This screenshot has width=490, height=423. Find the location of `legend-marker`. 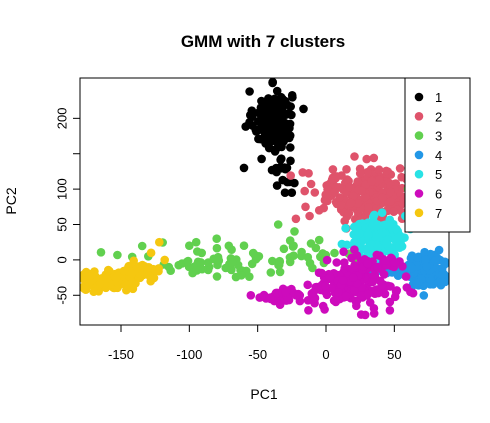

legend-marker is located at coordinates (419, 213).